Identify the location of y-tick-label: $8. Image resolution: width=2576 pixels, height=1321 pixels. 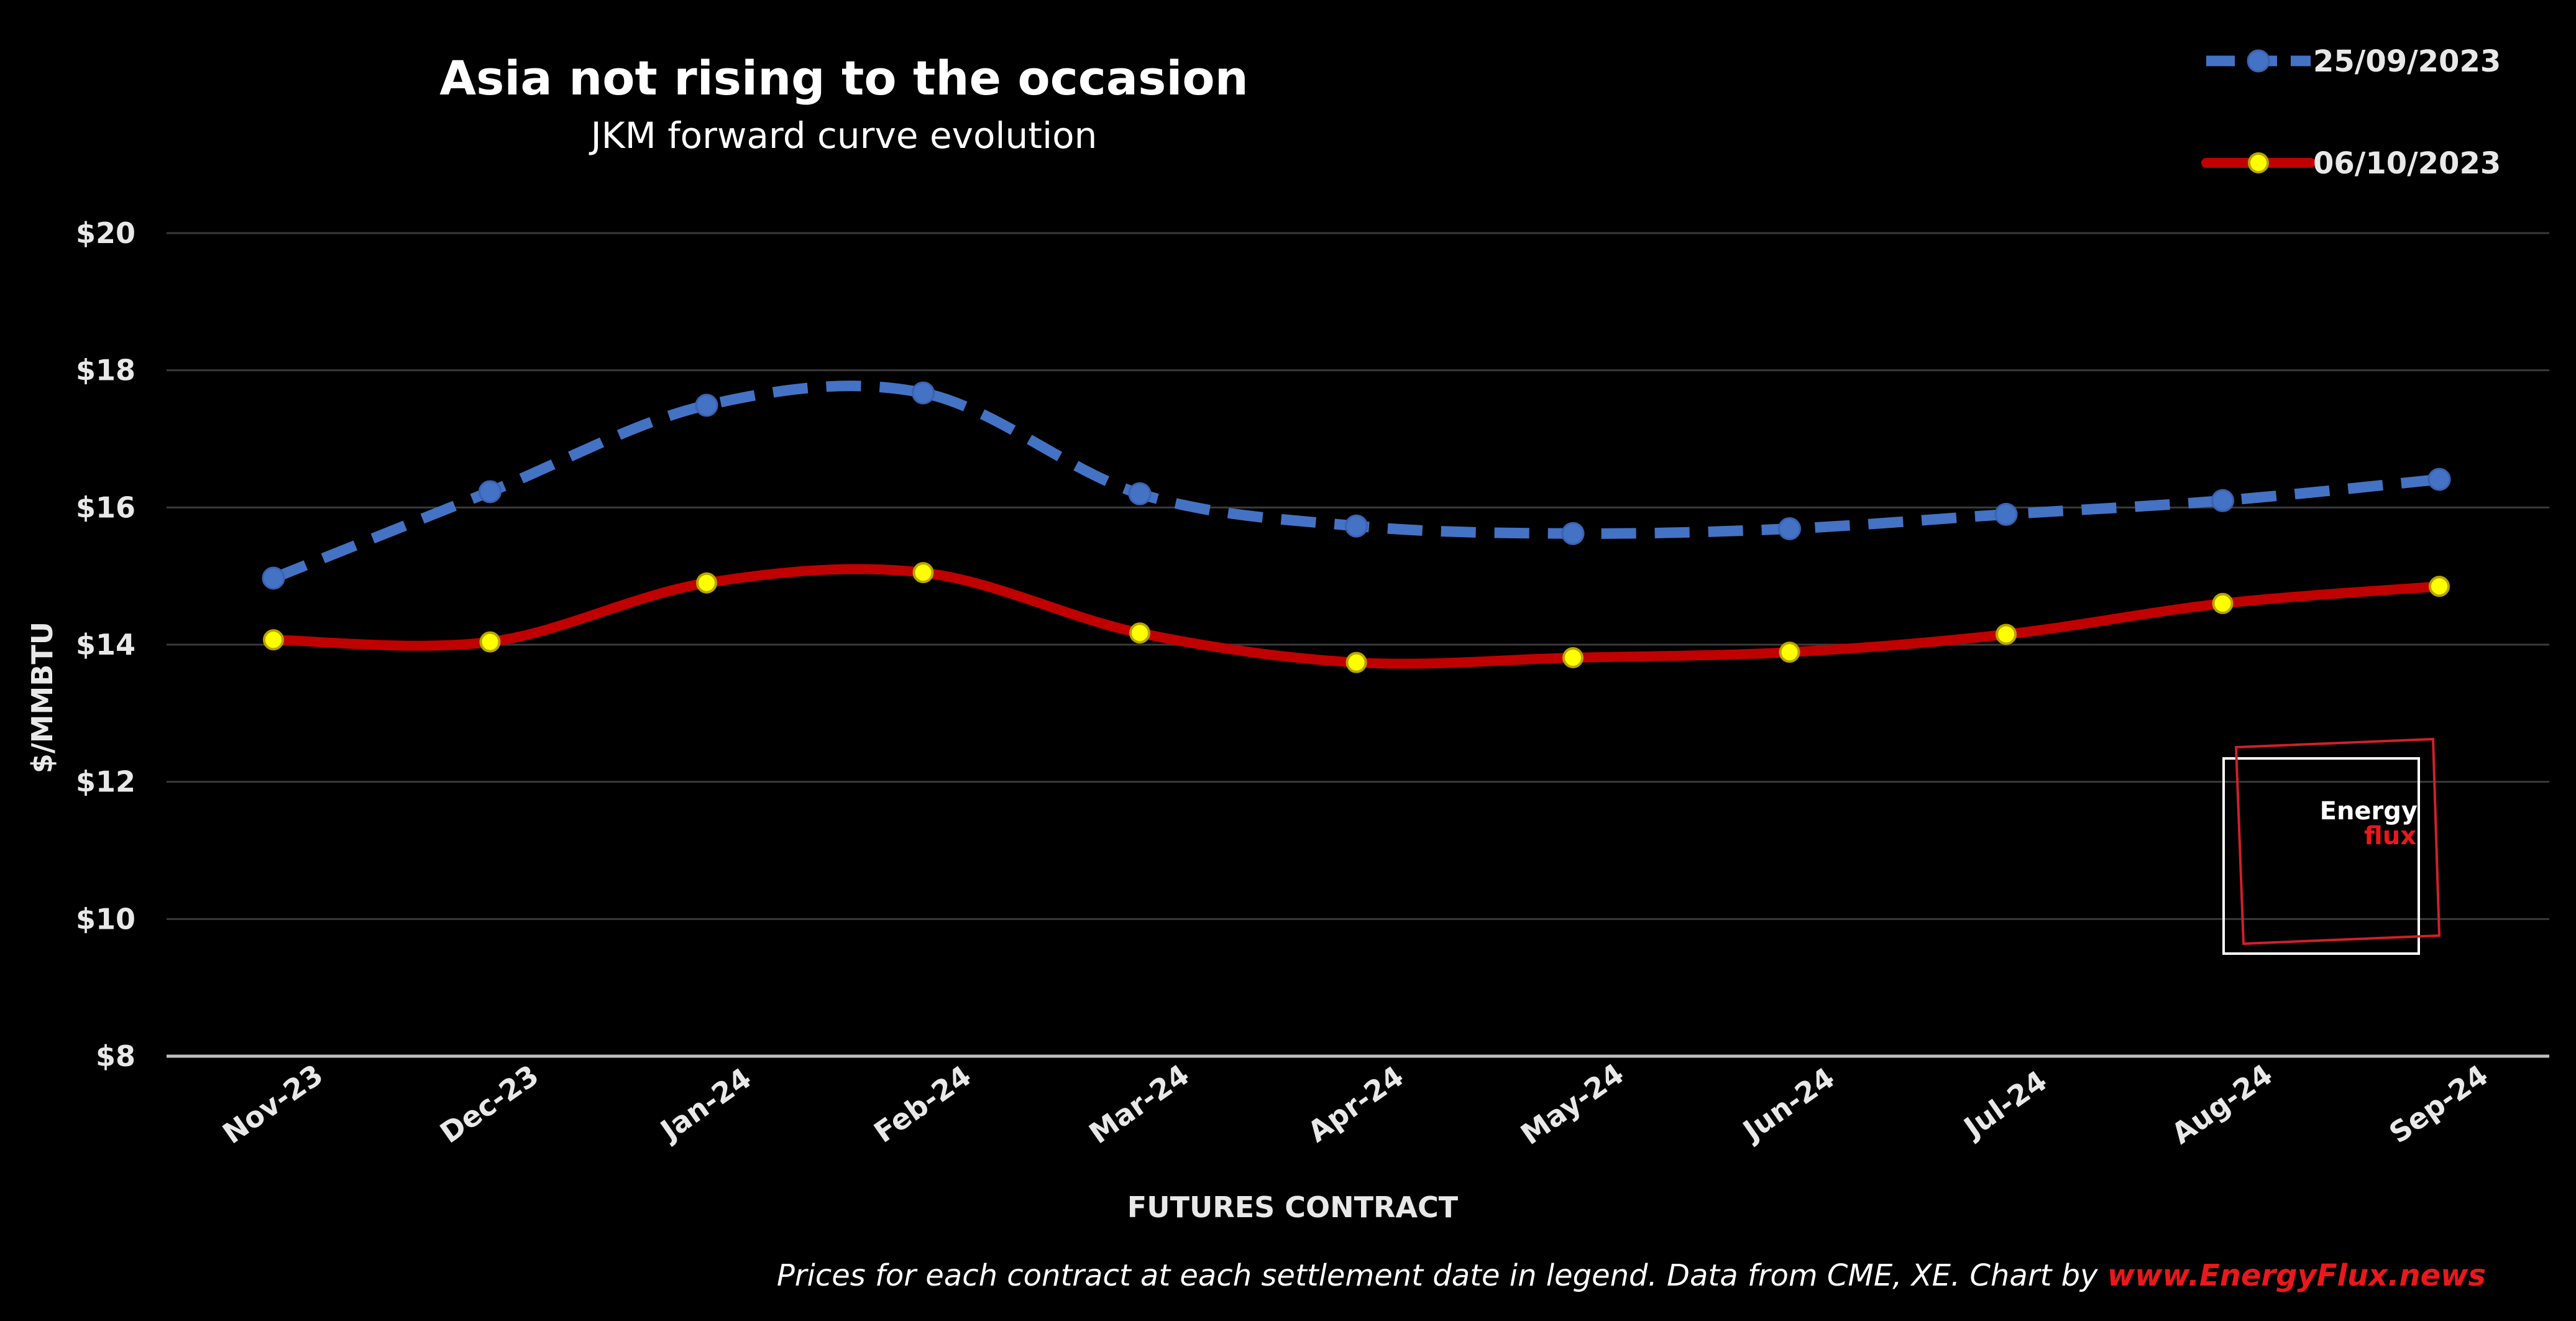
(115, 1056).